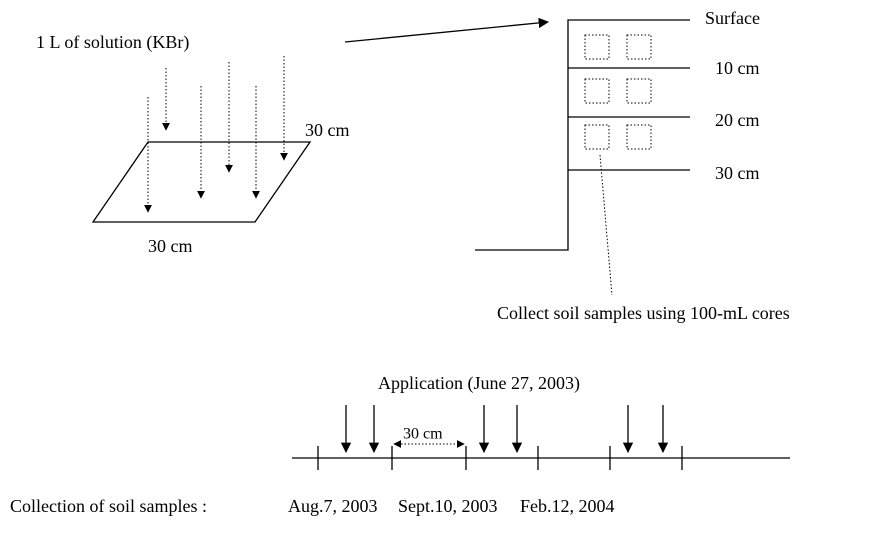  What do you see at coordinates (216, 134) in the screenshot?
I see `infiltration-arrows` at bounding box center [216, 134].